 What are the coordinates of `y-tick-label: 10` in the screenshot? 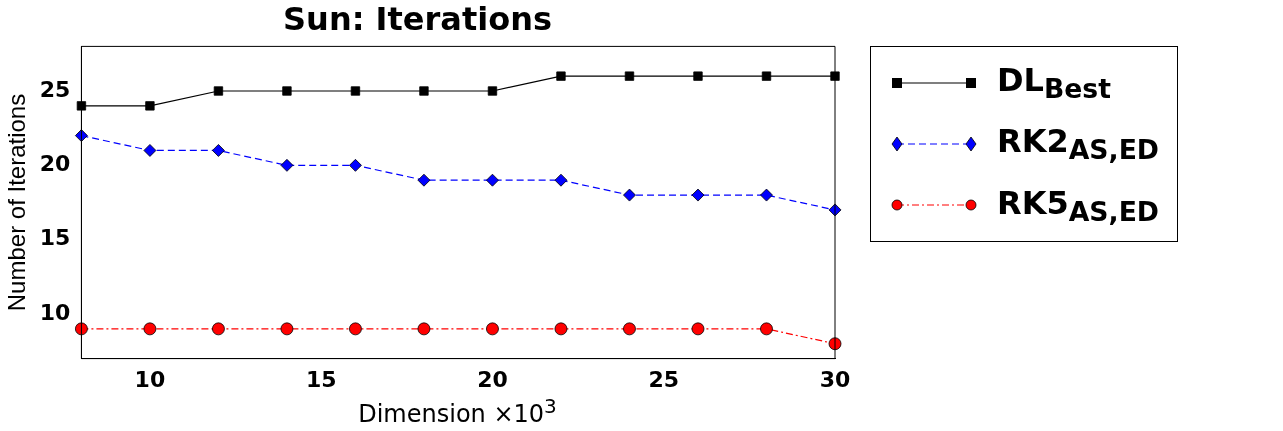 It's located at (55, 312).